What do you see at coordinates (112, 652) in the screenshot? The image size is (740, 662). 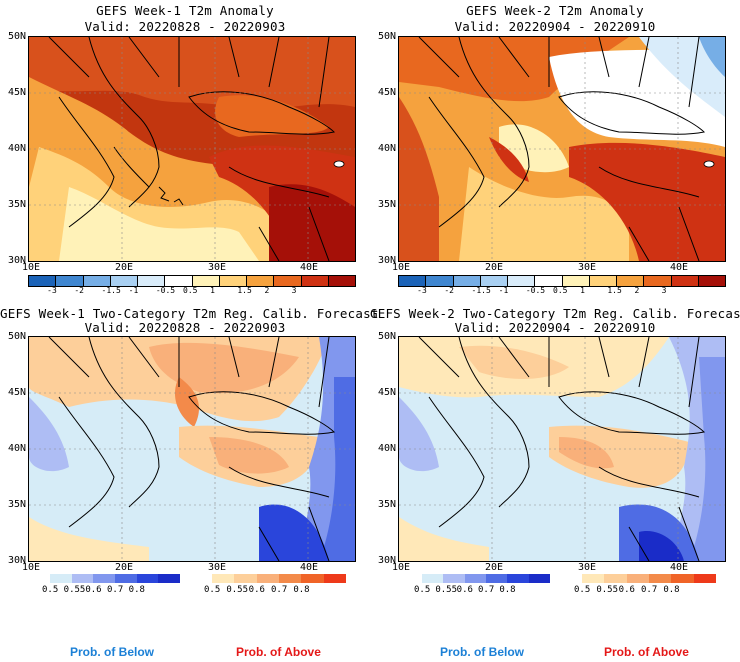 I see `legend-prob-below: Prob. of Below` at bounding box center [112, 652].